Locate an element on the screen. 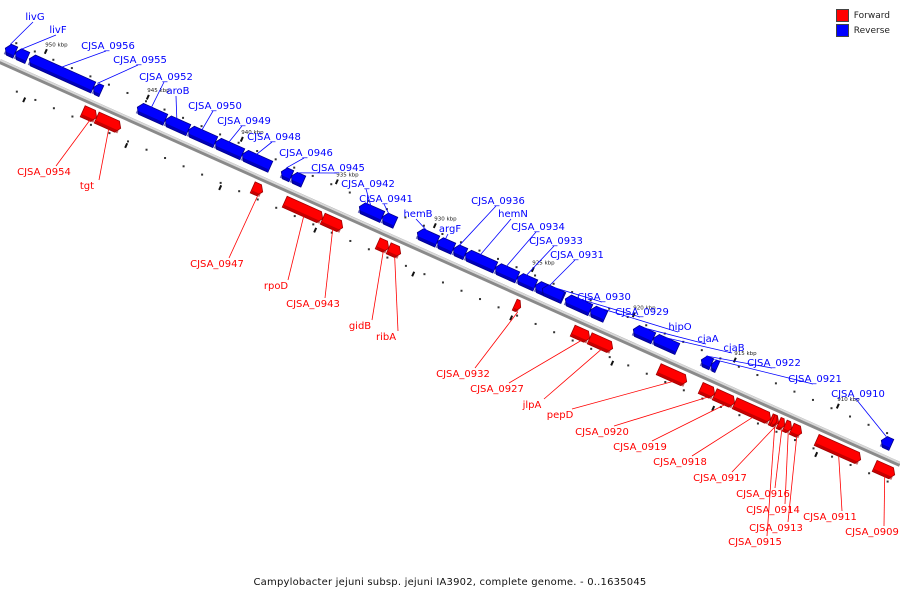 The image size is (900, 600). axis-tick-label: 950 kbp is located at coordinates (56, 45).